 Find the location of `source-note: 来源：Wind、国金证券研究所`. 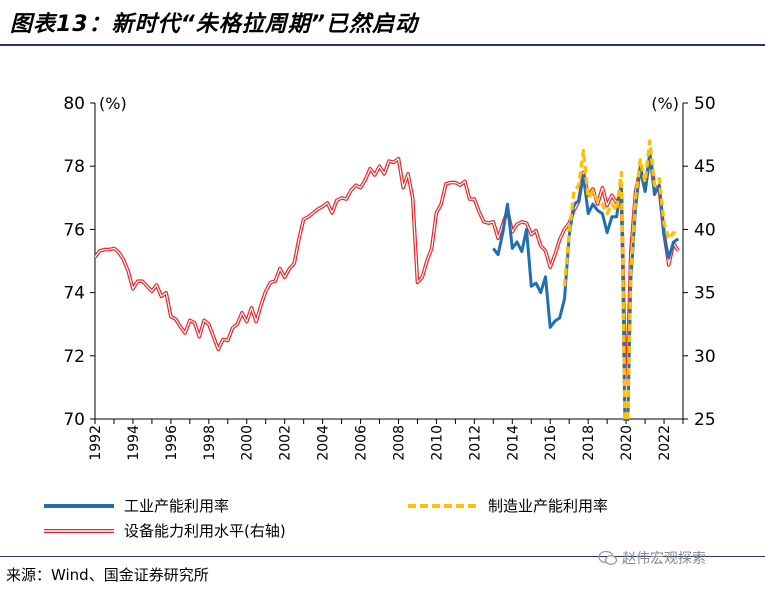

source-note: 来源：Wind、国金证券研究所 is located at coordinates (107, 575).